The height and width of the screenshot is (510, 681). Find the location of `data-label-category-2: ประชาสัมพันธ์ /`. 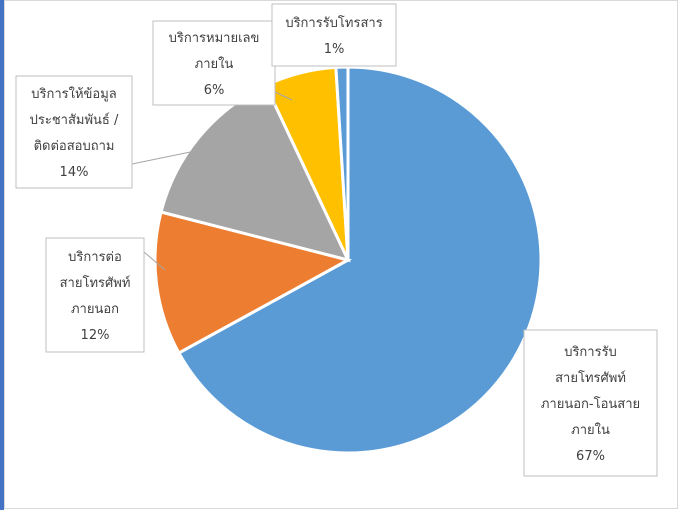

data-label-category-2: ประชาสัมพันธ์ / is located at coordinates (74, 120).